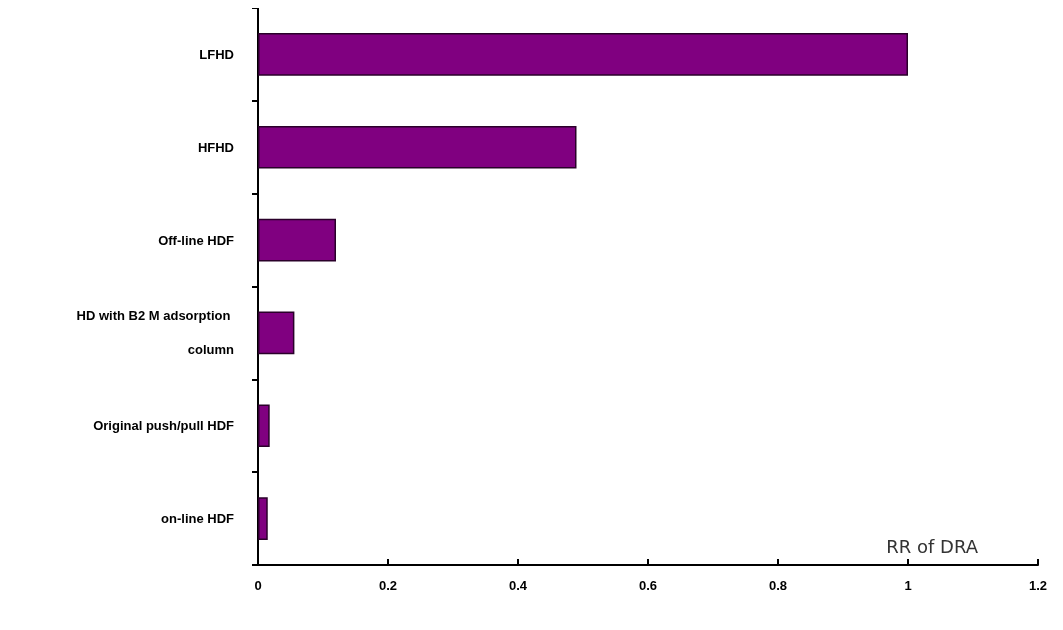  What do you see at coordinates (778, 585) in the screenshot?
I see `x-tick-label: 0.8` at bounding box center [778, 585].